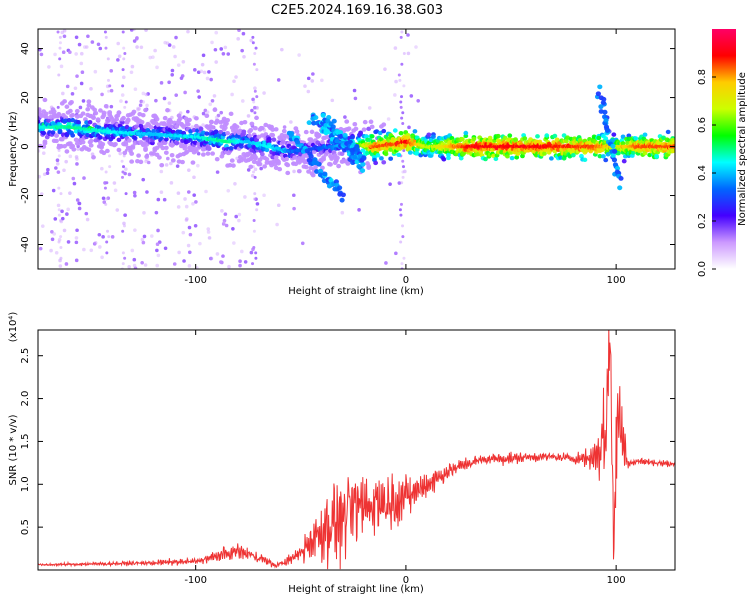 This screenshot has width=750, height=600. I want to click on colorbar-tick-label: 0.2, so click(702, 221).